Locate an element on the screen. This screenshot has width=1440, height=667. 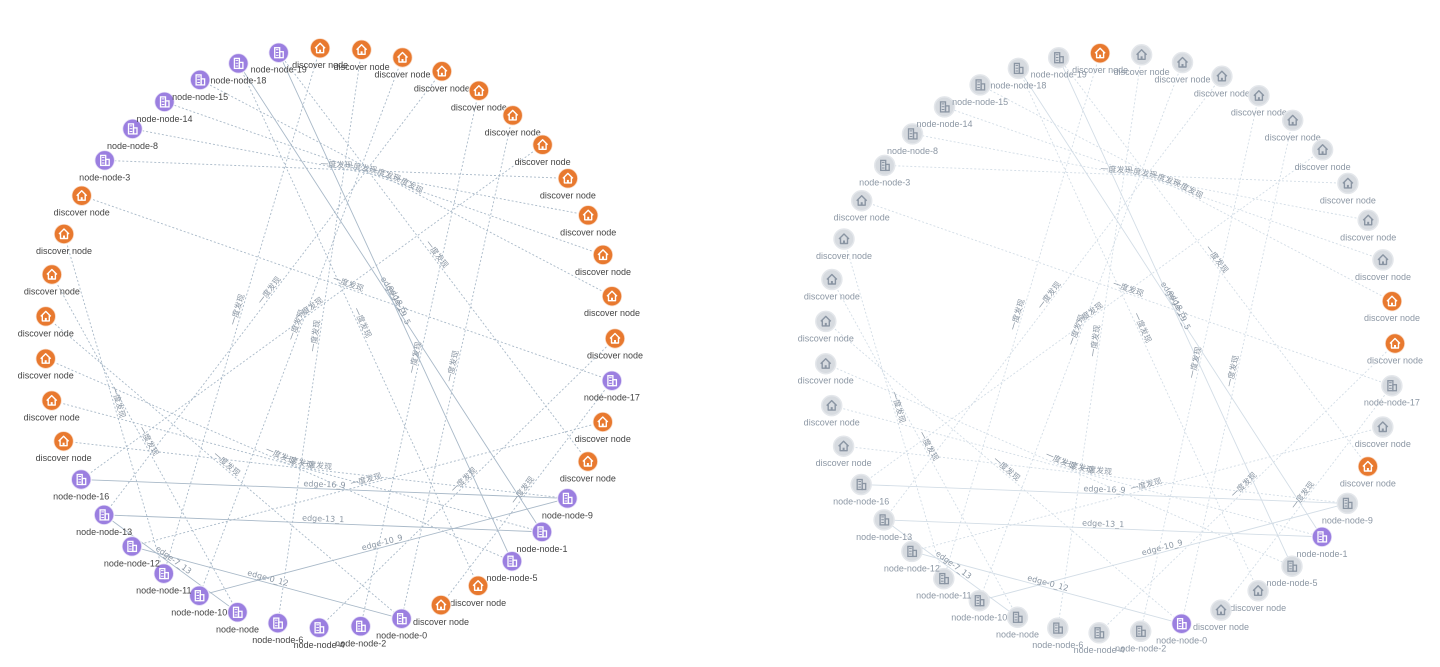
graph-node: node-node-13 is located at coordinates (104, 520).